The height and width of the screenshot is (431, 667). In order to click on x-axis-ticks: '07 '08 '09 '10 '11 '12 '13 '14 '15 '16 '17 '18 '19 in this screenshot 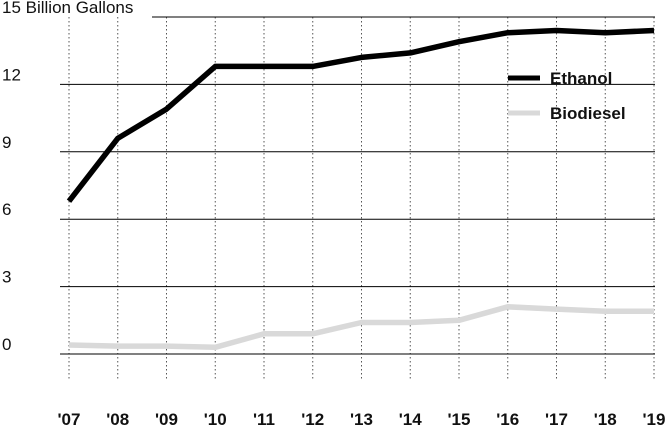, I will do `click(362, 419)`.